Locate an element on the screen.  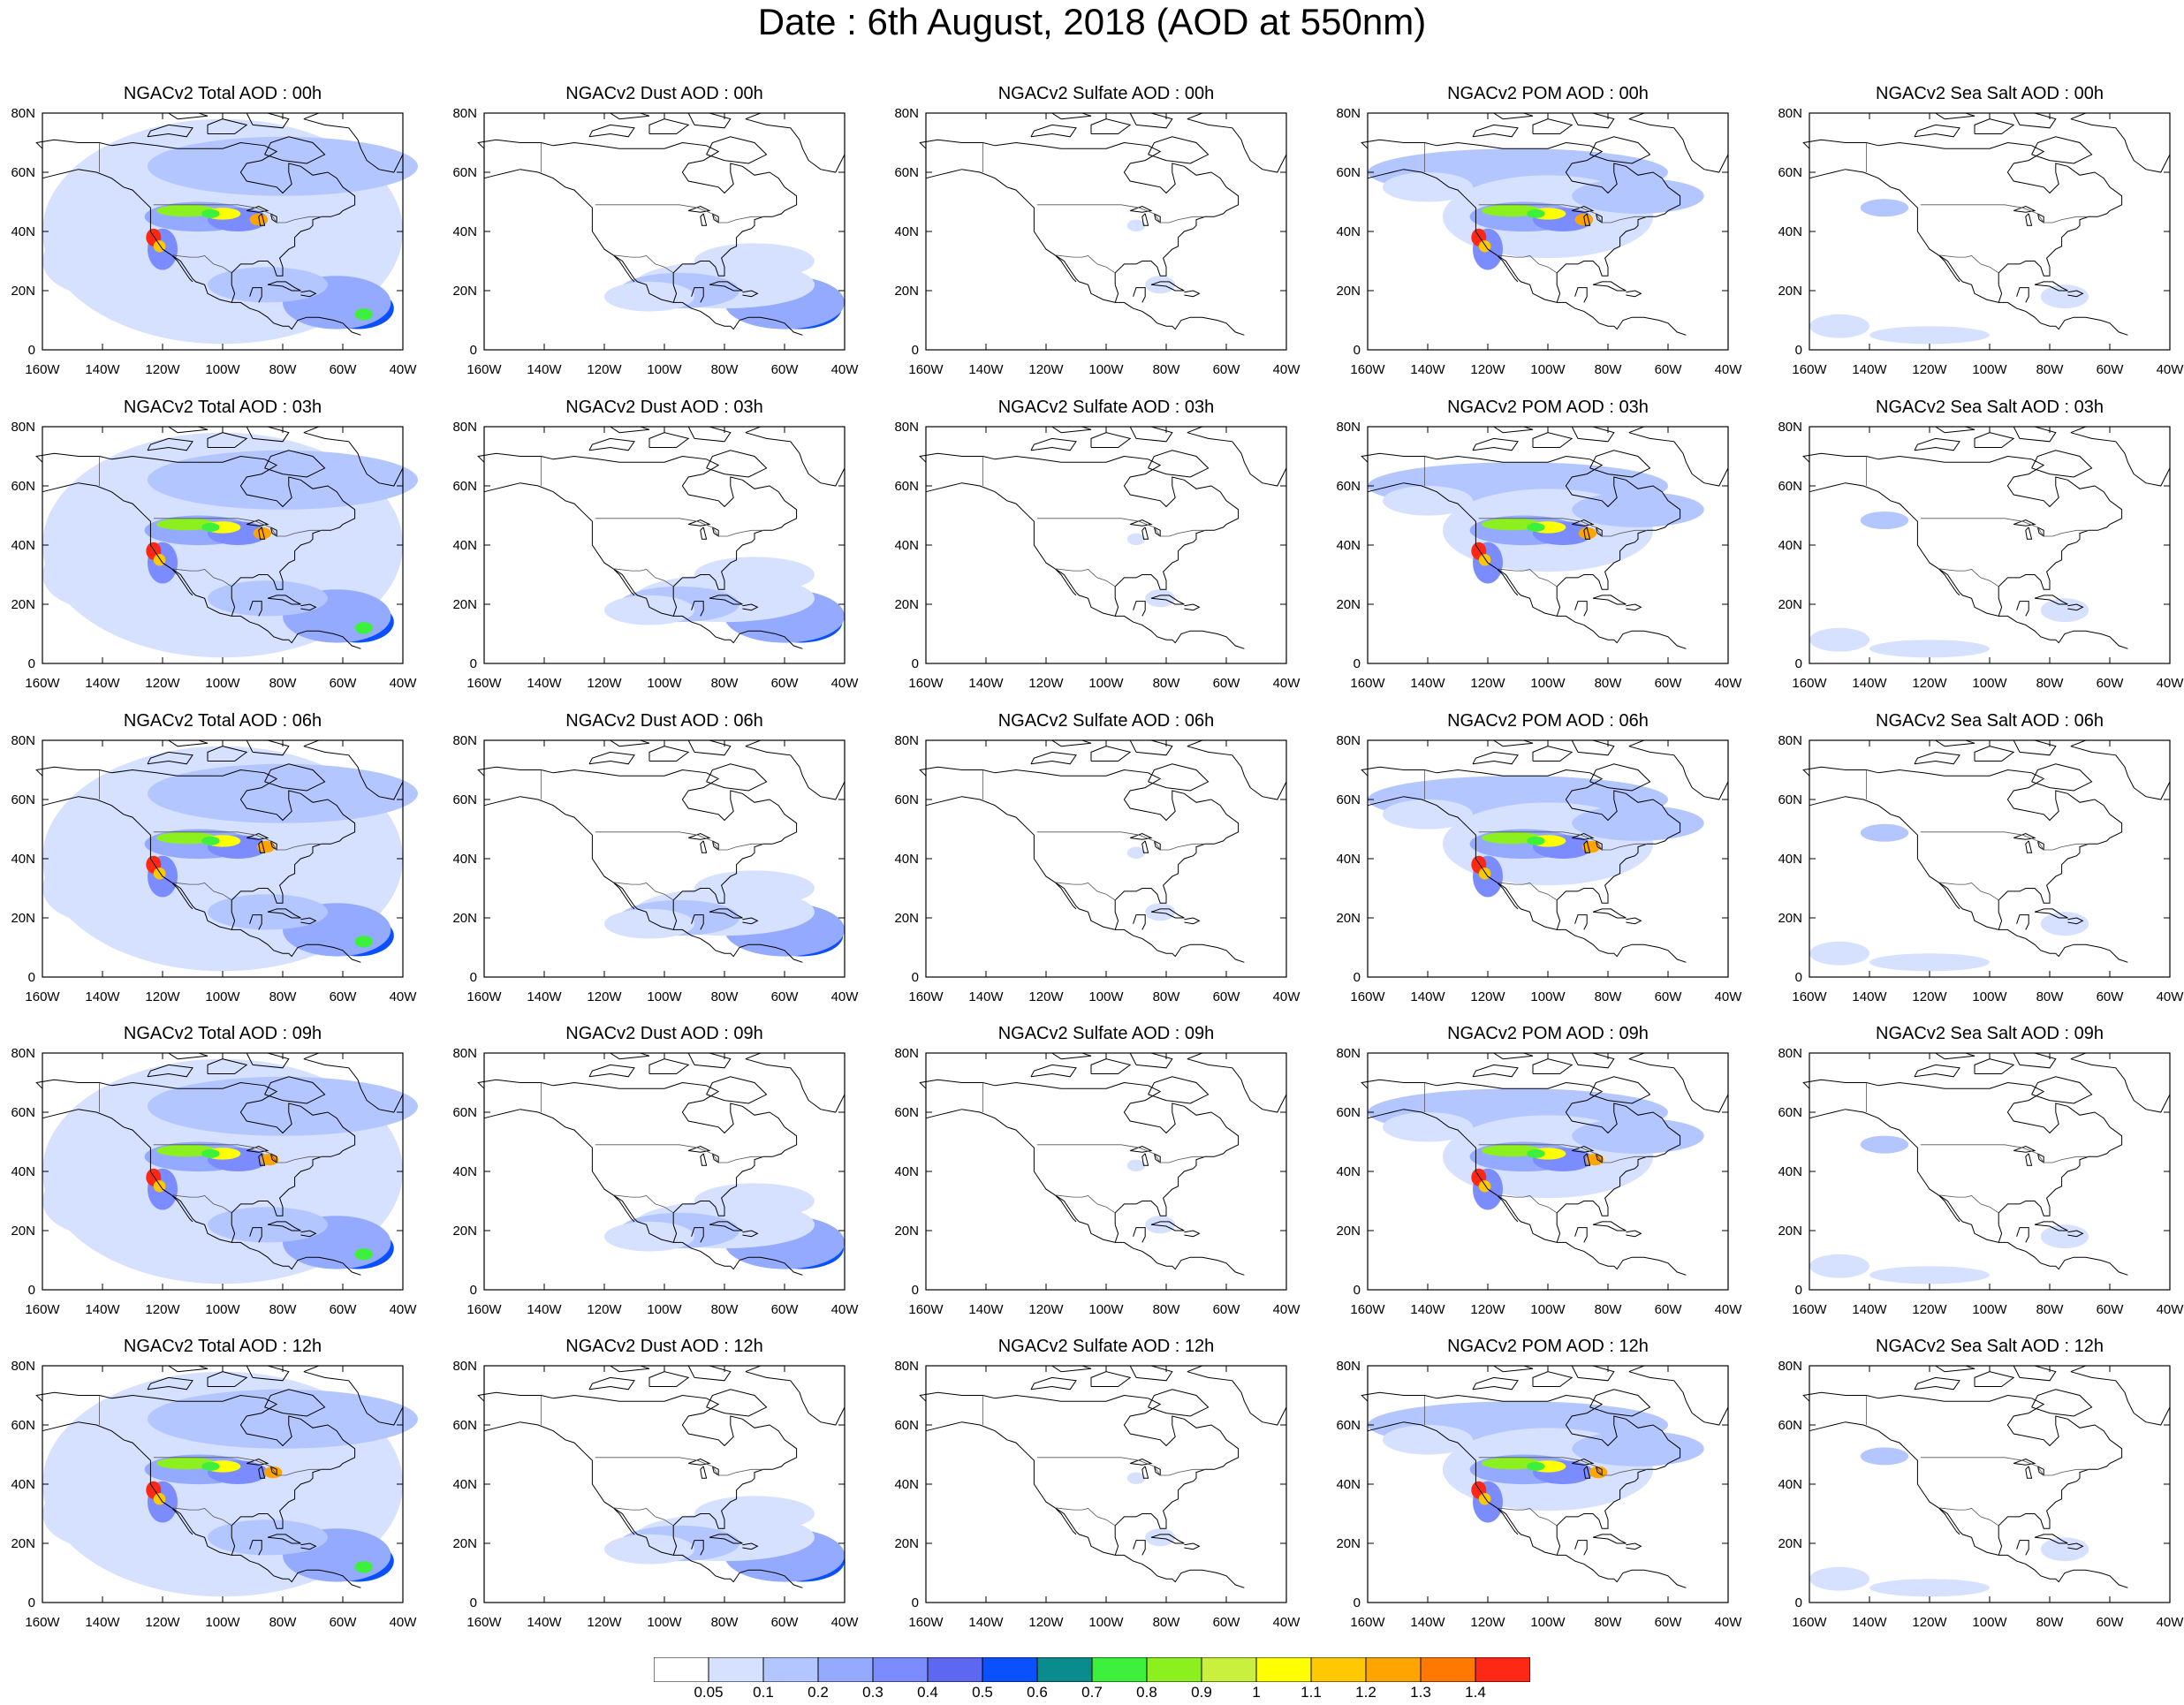
panel-title: NGACv2 Total AOD : 12h is located at coordinates (222, 1346).